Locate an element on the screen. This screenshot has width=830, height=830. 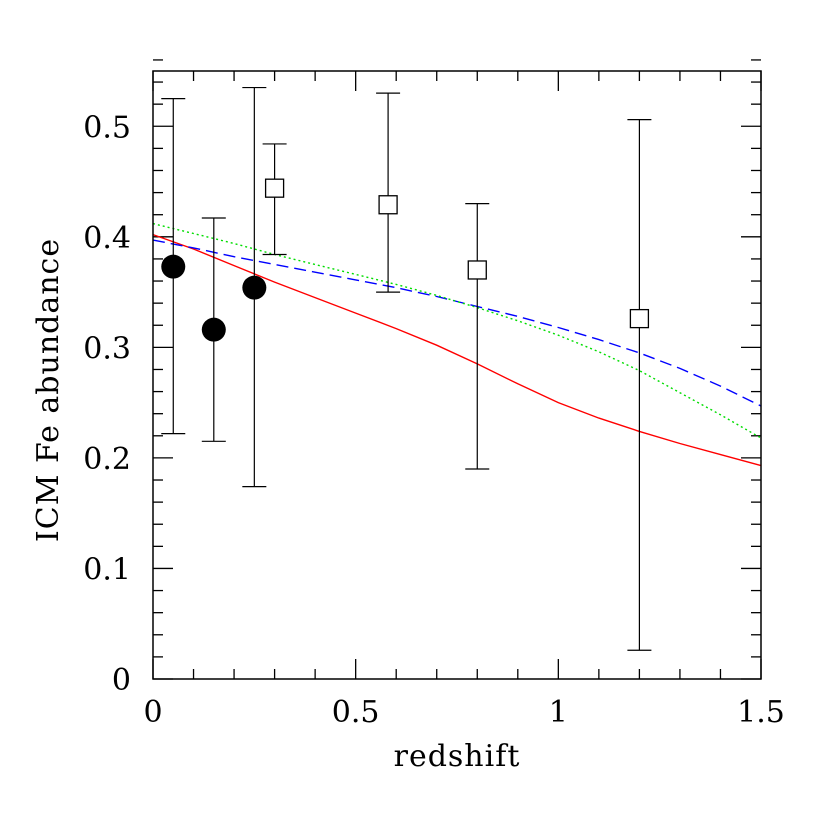
y-tick-label: 0.3 is located at coordinates (107, 348).